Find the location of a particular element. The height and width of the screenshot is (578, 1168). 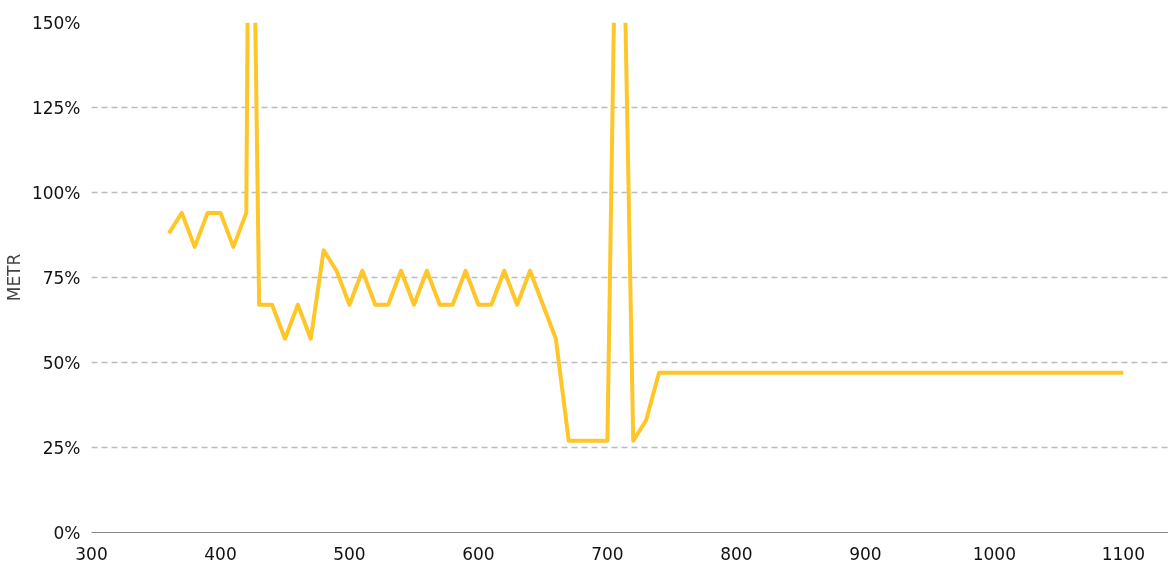

y-tick-label: 100% is located at coordinates (56, 192).